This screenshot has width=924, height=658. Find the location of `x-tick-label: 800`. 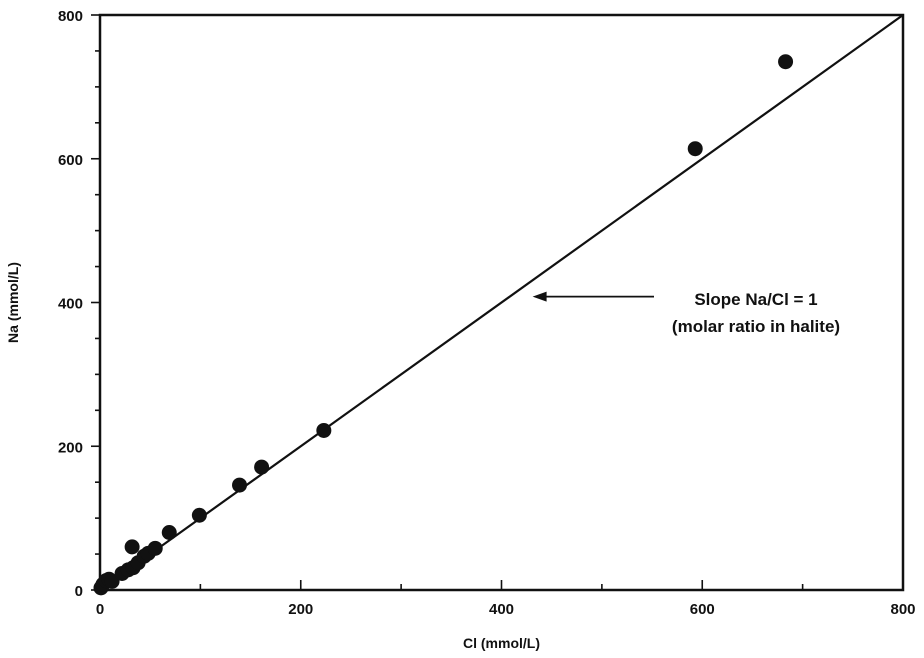

x-tick-label: 800 is located at coordinates (902, 609).